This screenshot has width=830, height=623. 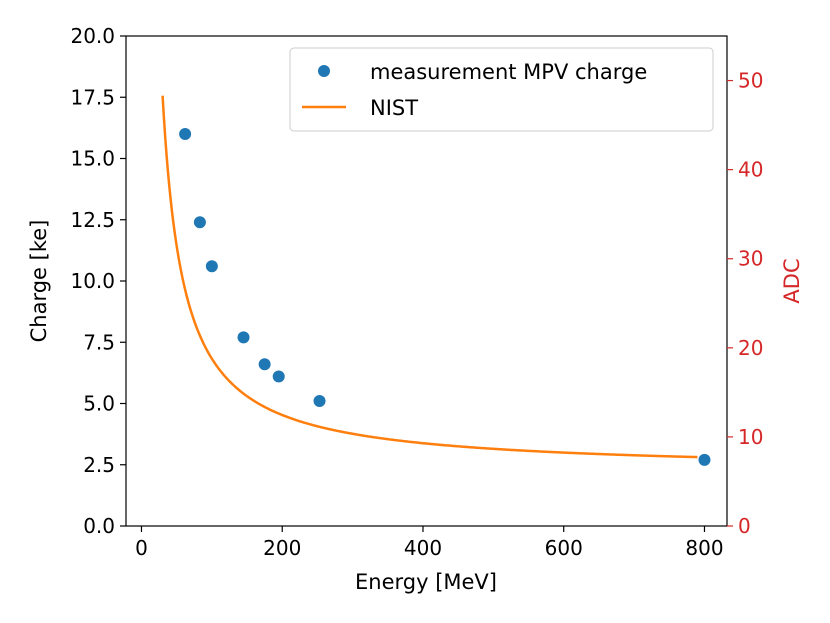 What do you see at coordinates (792, 280) in the screenshot?
I see `right-axis-label: ADC` at bounding box center [792, 280].